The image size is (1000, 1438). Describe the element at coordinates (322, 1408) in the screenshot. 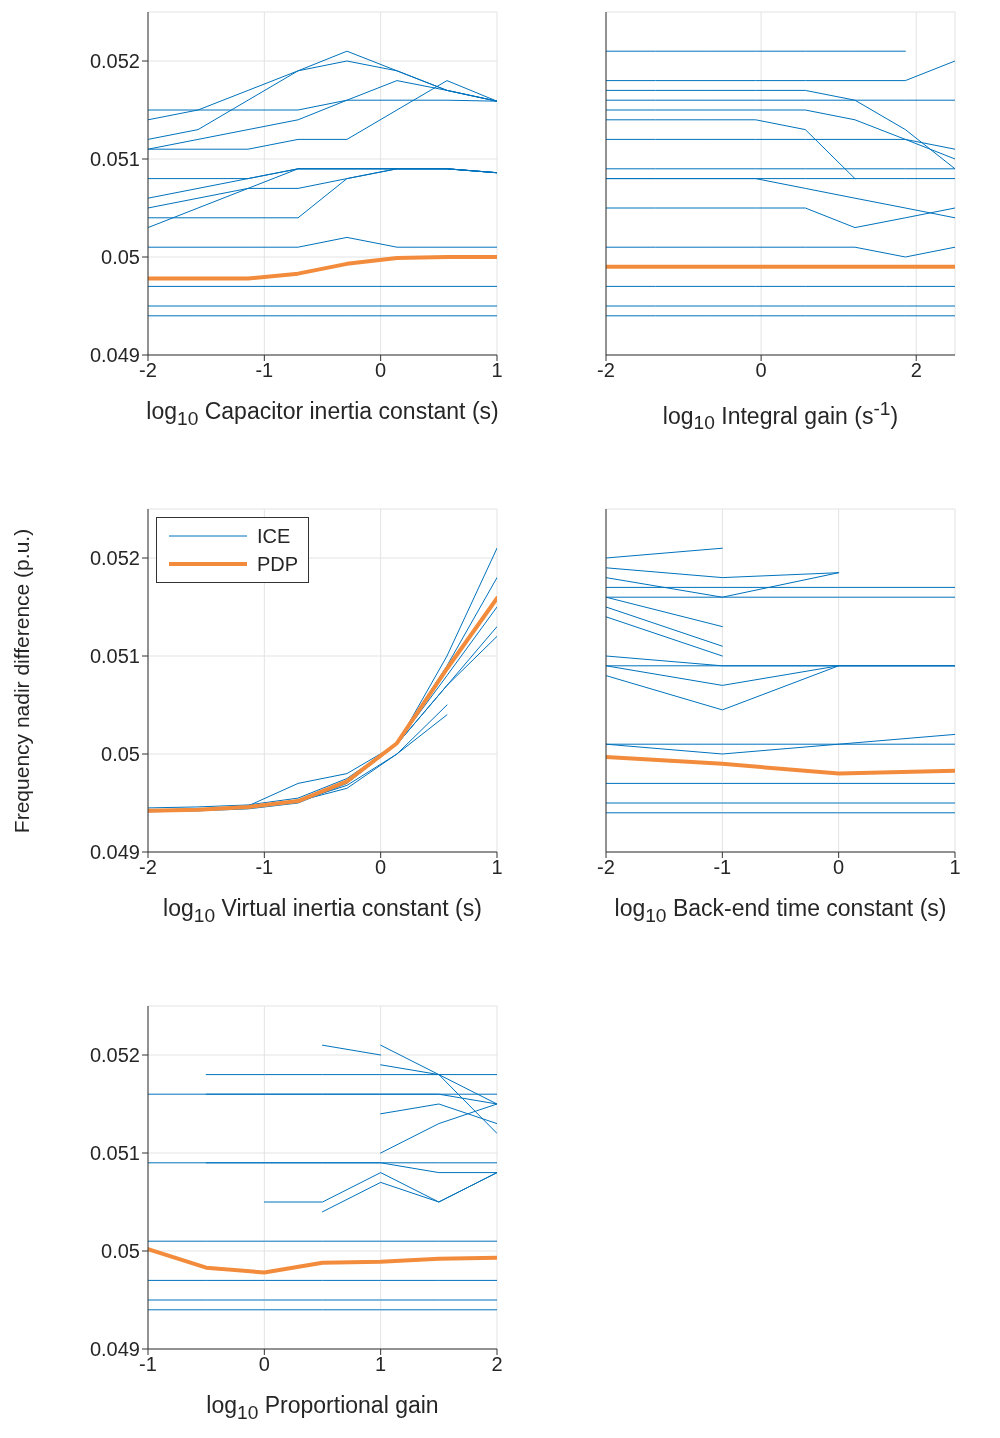

I see `x-axis-title: log$_{10}$ Proportional gain` at that location.